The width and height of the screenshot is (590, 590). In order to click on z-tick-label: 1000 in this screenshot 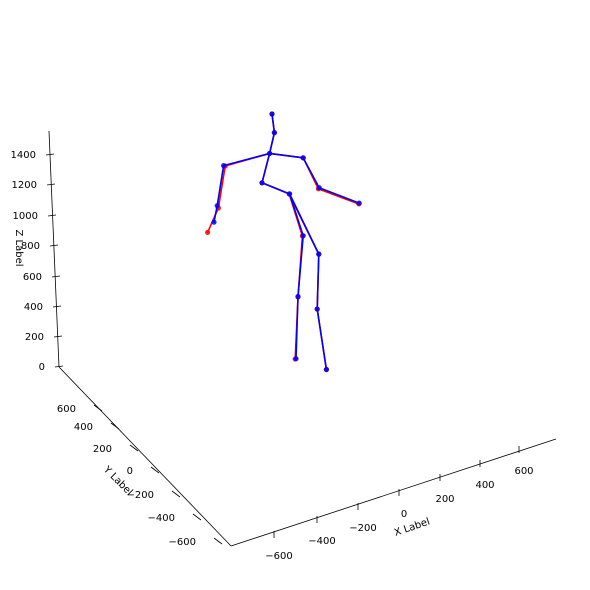, I will do `click(25, 216)`.